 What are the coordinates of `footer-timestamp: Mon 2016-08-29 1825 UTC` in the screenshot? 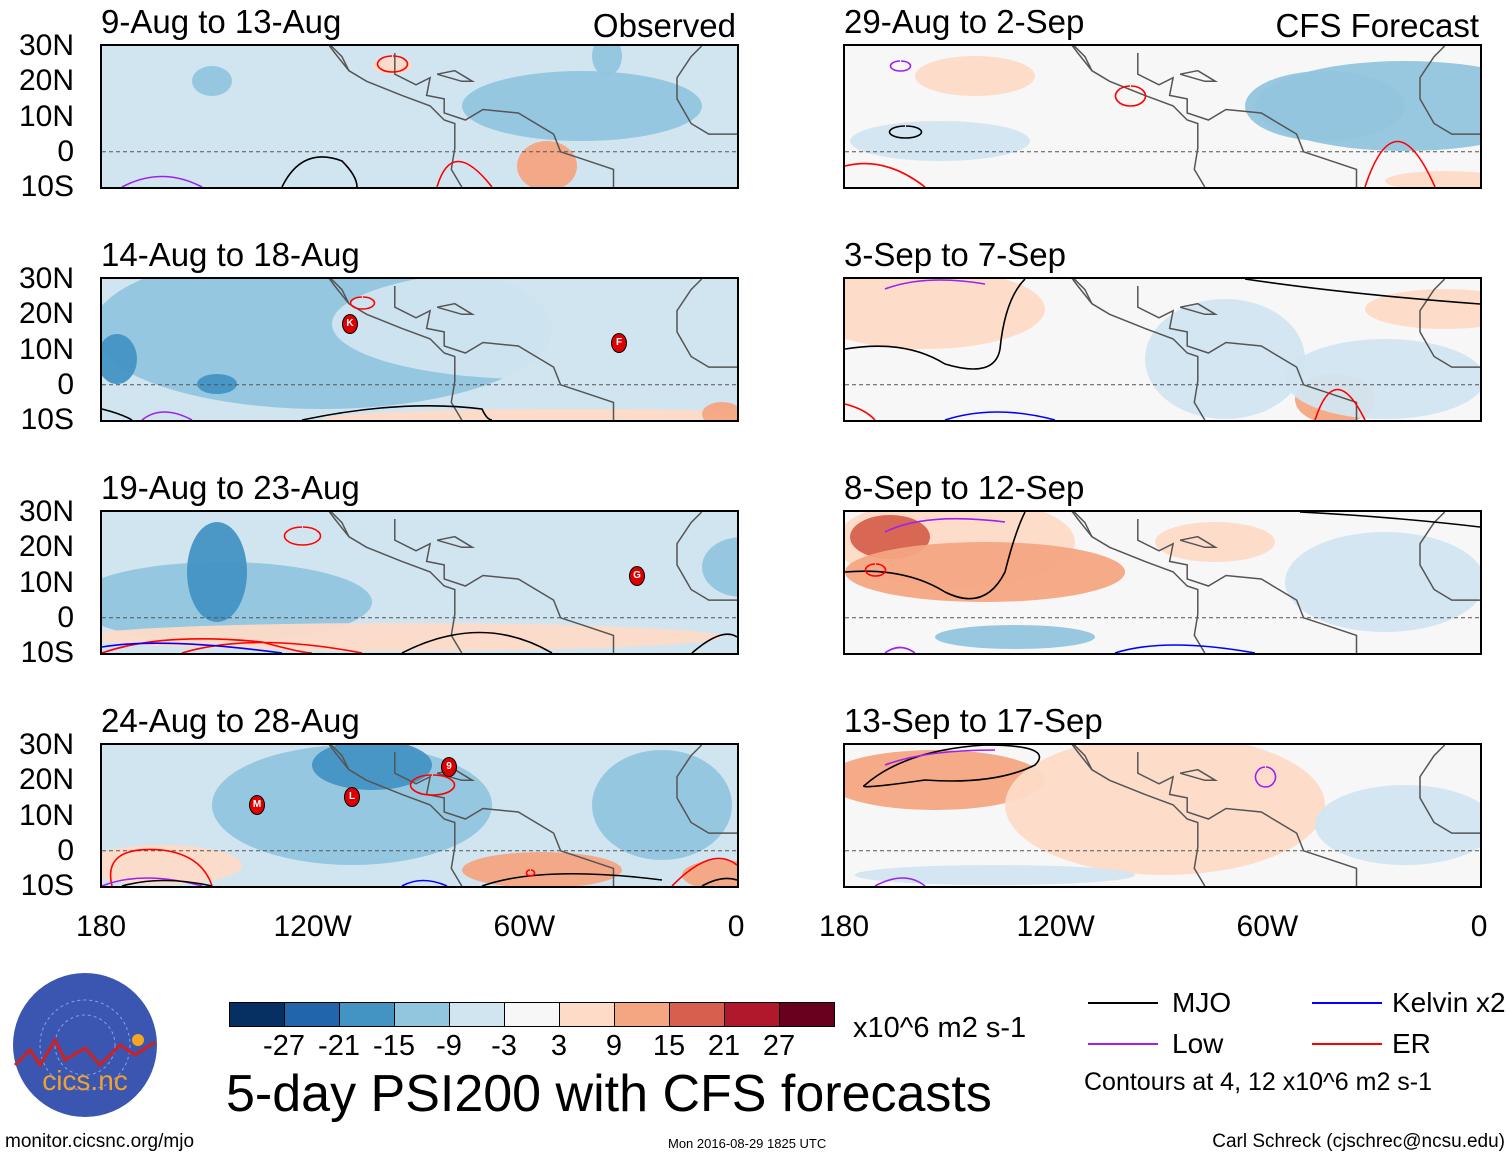 It's located at (747, 1143).